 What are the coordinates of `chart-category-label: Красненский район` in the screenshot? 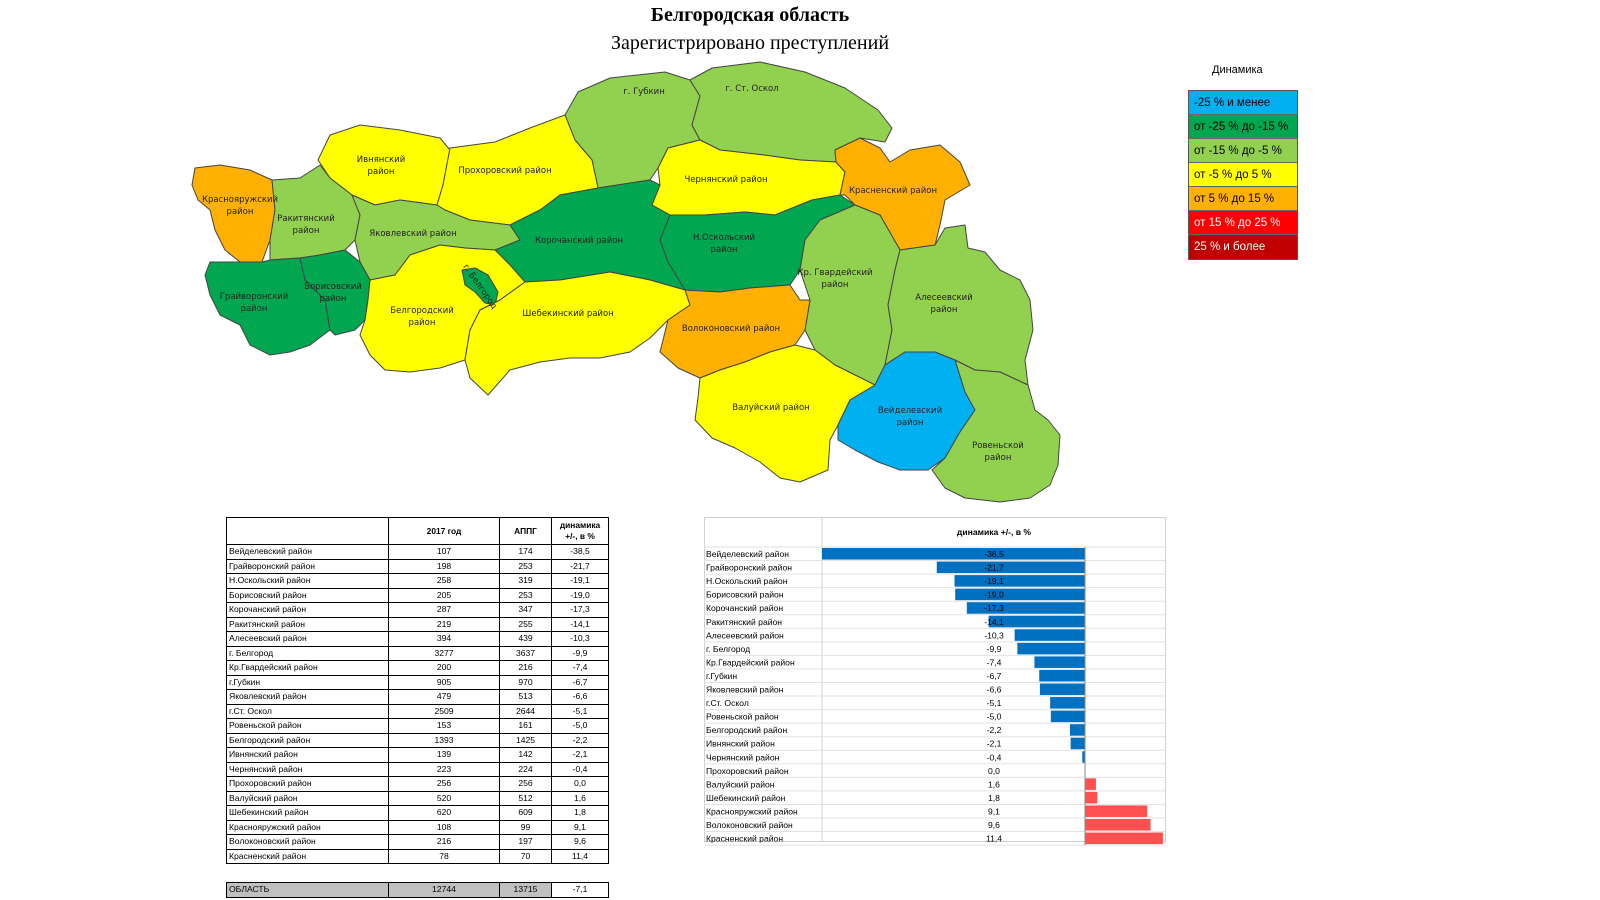 It's located at (744, 839).